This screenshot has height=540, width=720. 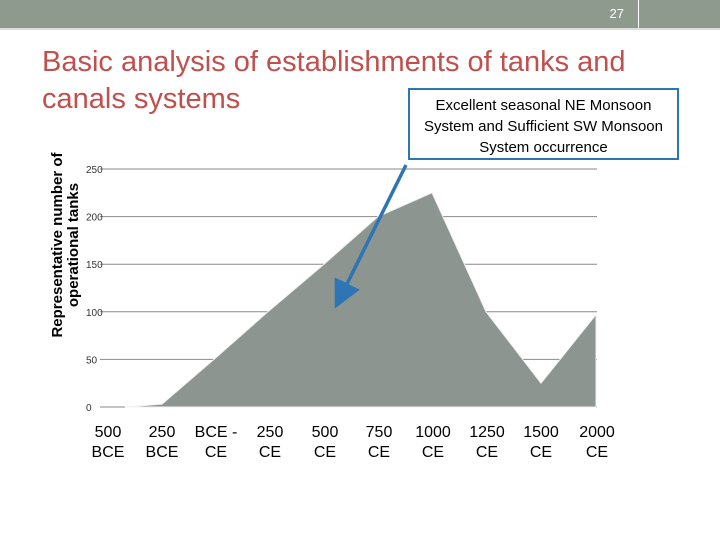 What do you see at coordinates (360, 14) in the screenshot?
I see `header-bar` at bounding box center [360, 14].